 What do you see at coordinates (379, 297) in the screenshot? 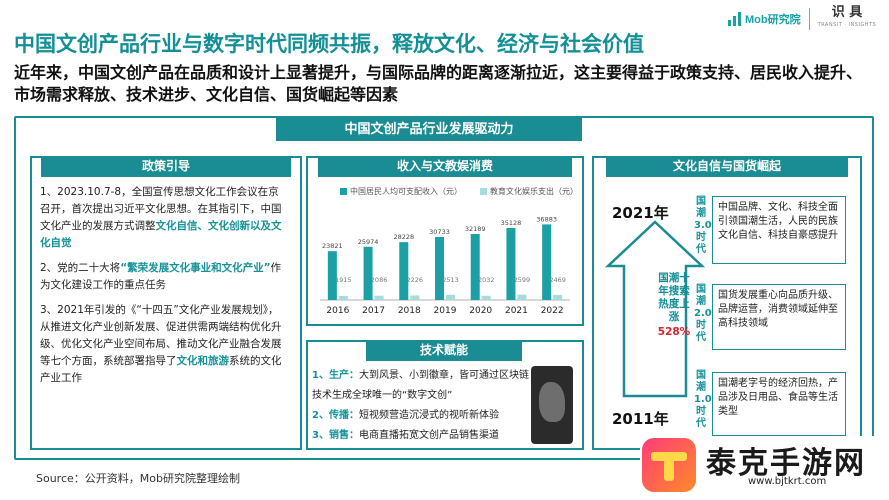
I see `bar-spend-2017` at bounding box center [379, 297].